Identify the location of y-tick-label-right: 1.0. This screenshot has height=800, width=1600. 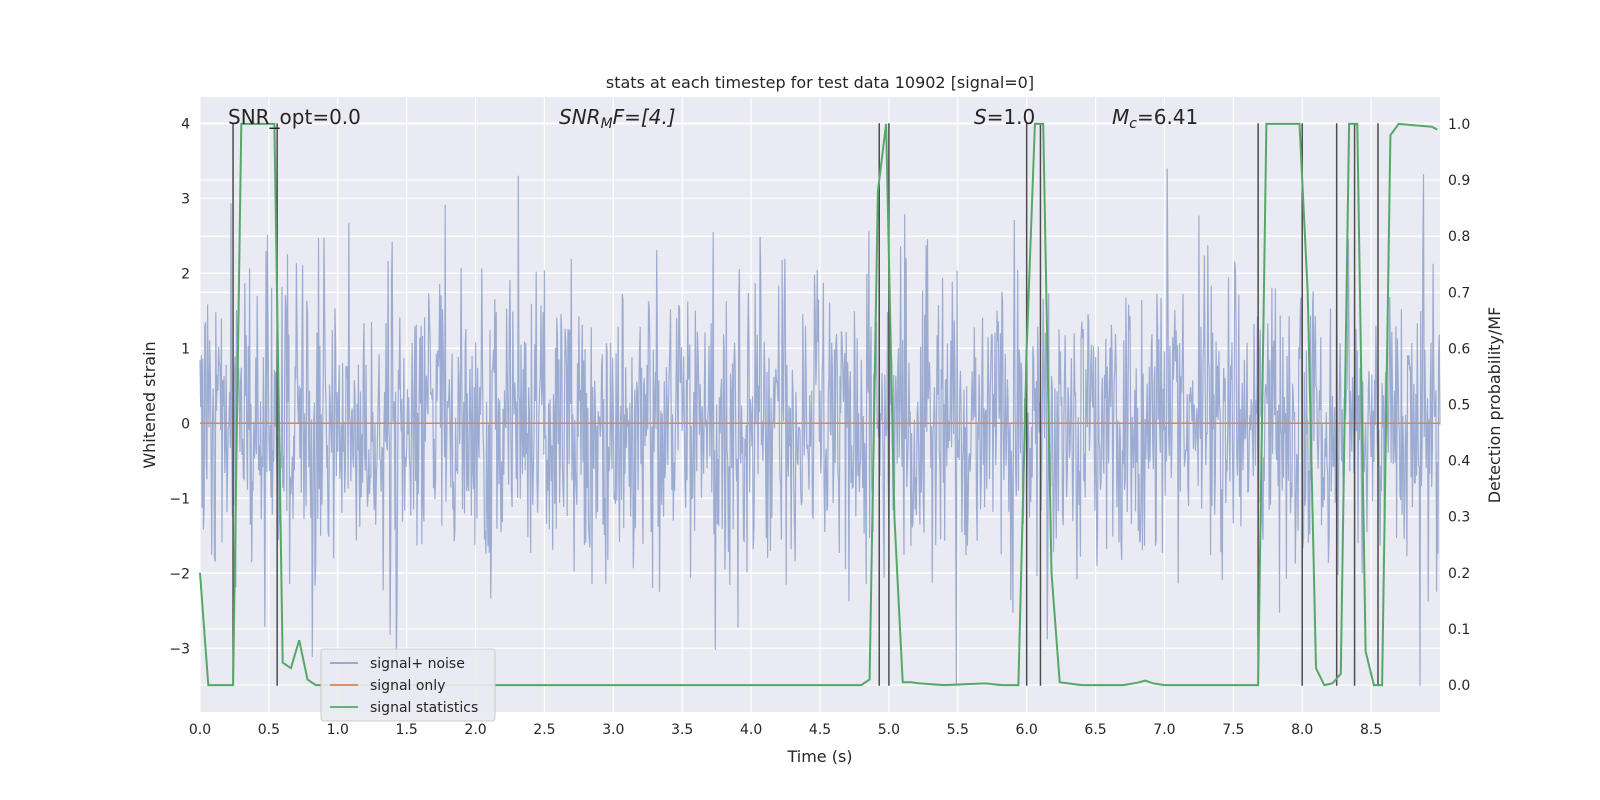
(1459, 125).